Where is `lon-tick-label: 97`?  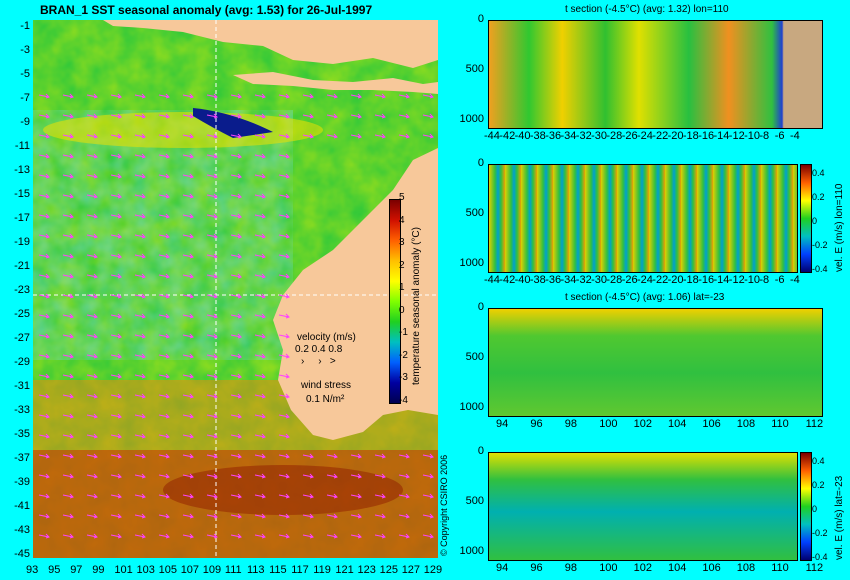 lon-tick-label: 97 is located at coordinates (76, 570).